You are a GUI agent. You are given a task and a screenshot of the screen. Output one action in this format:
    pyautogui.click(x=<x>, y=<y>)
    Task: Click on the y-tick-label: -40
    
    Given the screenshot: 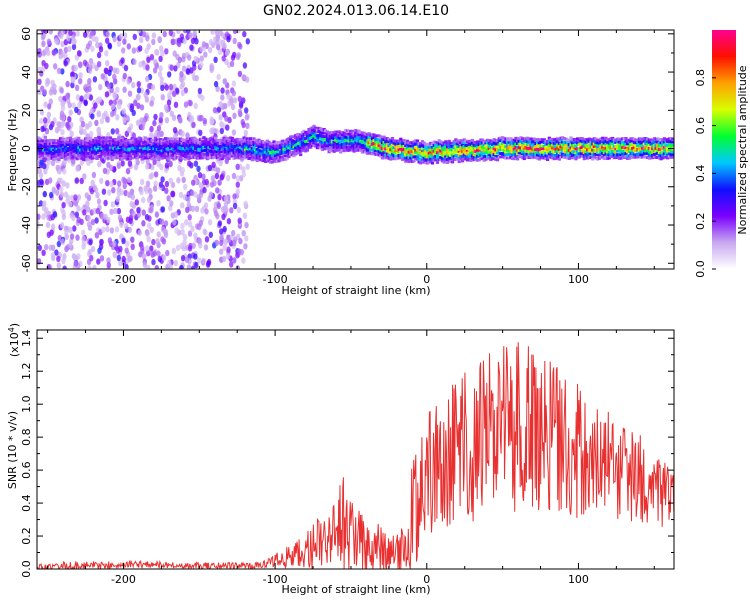 What is the action you would take?
    pyautogui.click(x=26, y=225)
    